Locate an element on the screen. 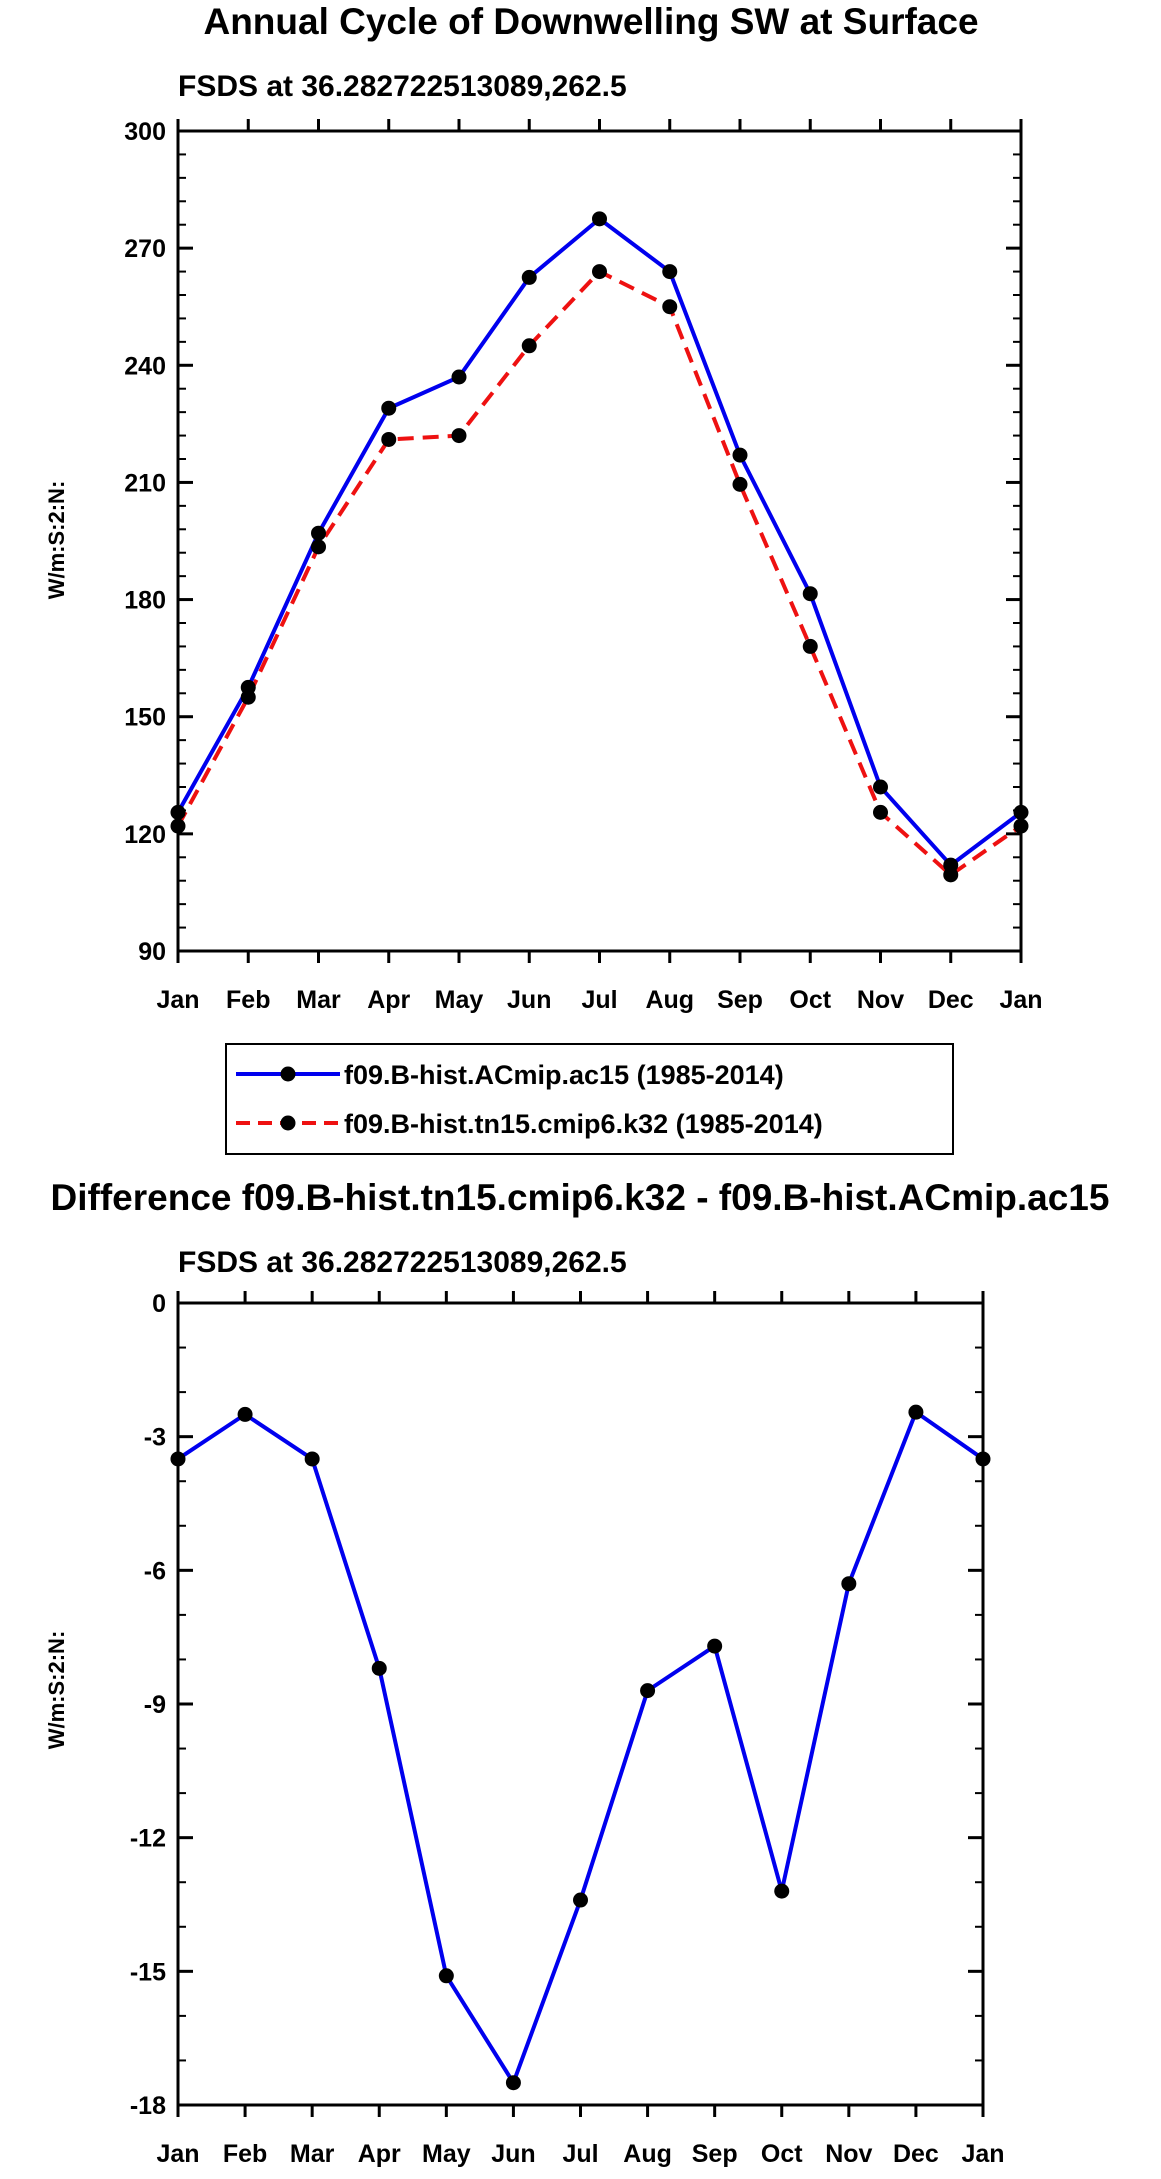 The width and height of the screenshot is (1161, 2179). chart2-ytick-label: -3 is located at coordinates (155, 1438).